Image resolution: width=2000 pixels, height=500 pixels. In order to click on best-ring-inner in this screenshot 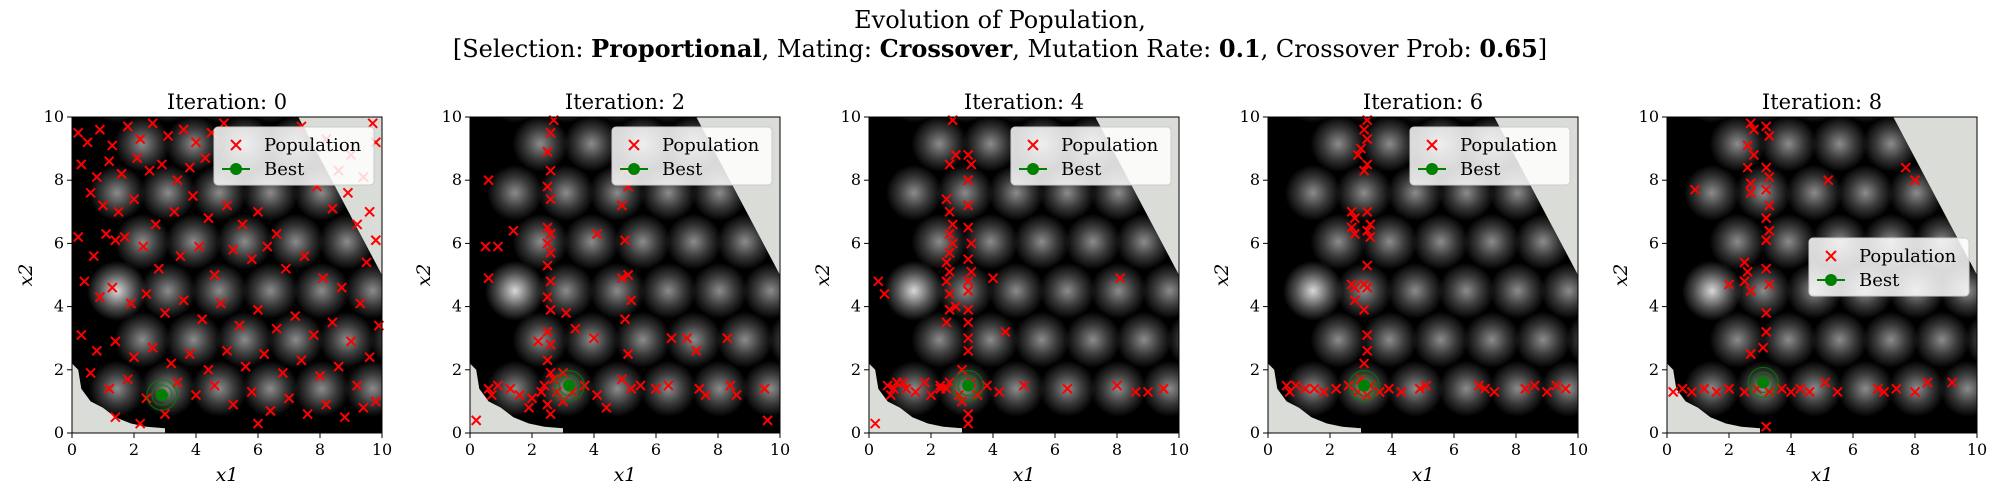, I will do `click(569, 386)`.